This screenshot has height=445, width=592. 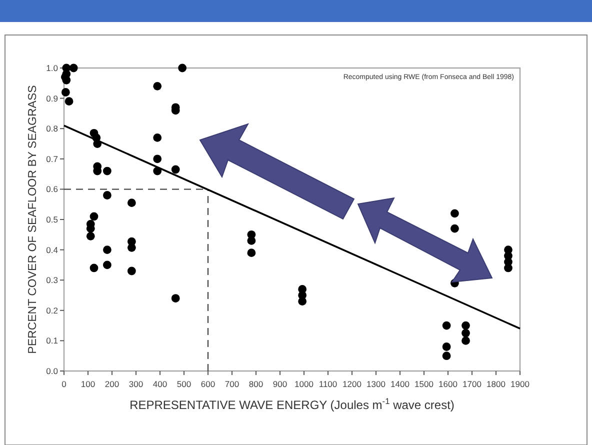 I want to click on x-tick-label: 1500, so click(x=424, y=384).